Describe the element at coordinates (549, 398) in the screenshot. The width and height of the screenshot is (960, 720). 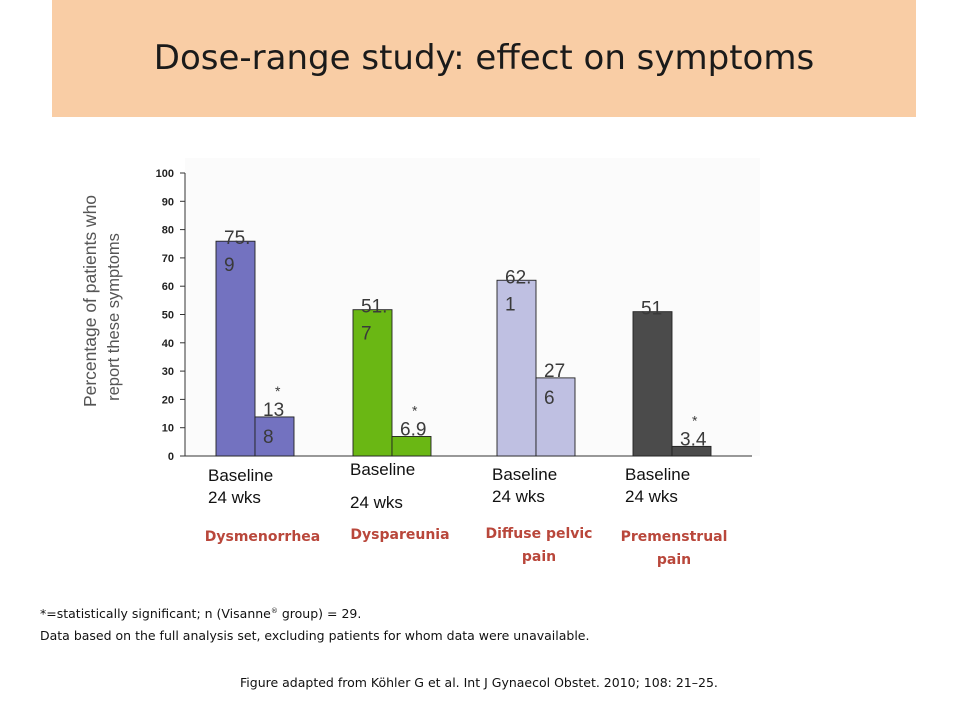
I see `data-label-24wks: 6` at that location.